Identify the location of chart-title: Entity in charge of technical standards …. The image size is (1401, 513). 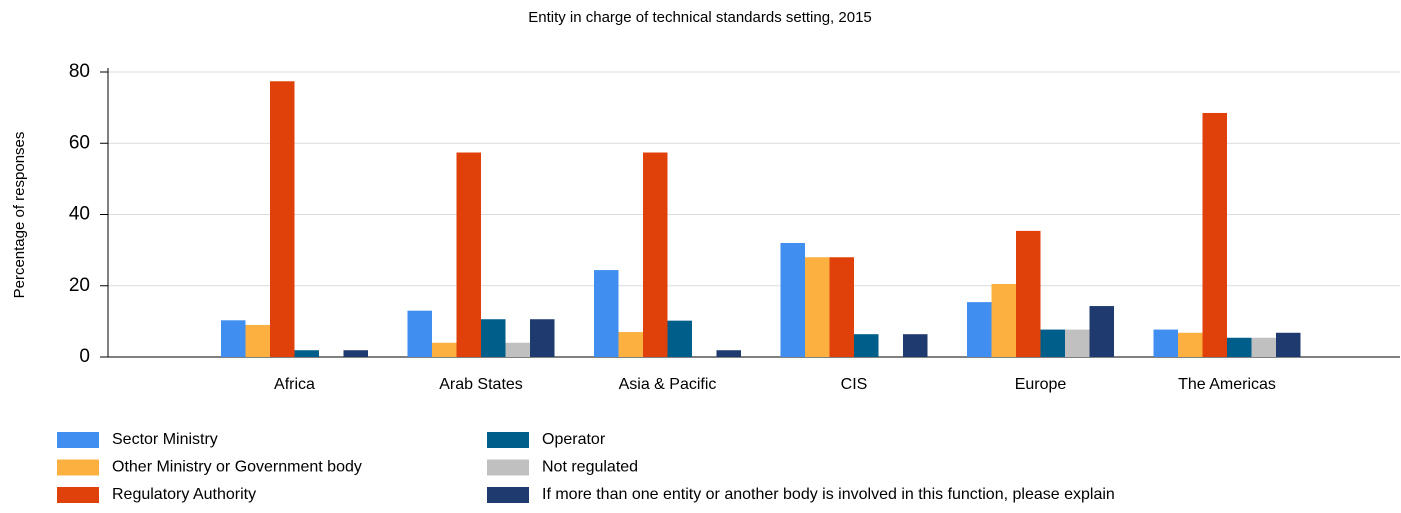
(700, 17).